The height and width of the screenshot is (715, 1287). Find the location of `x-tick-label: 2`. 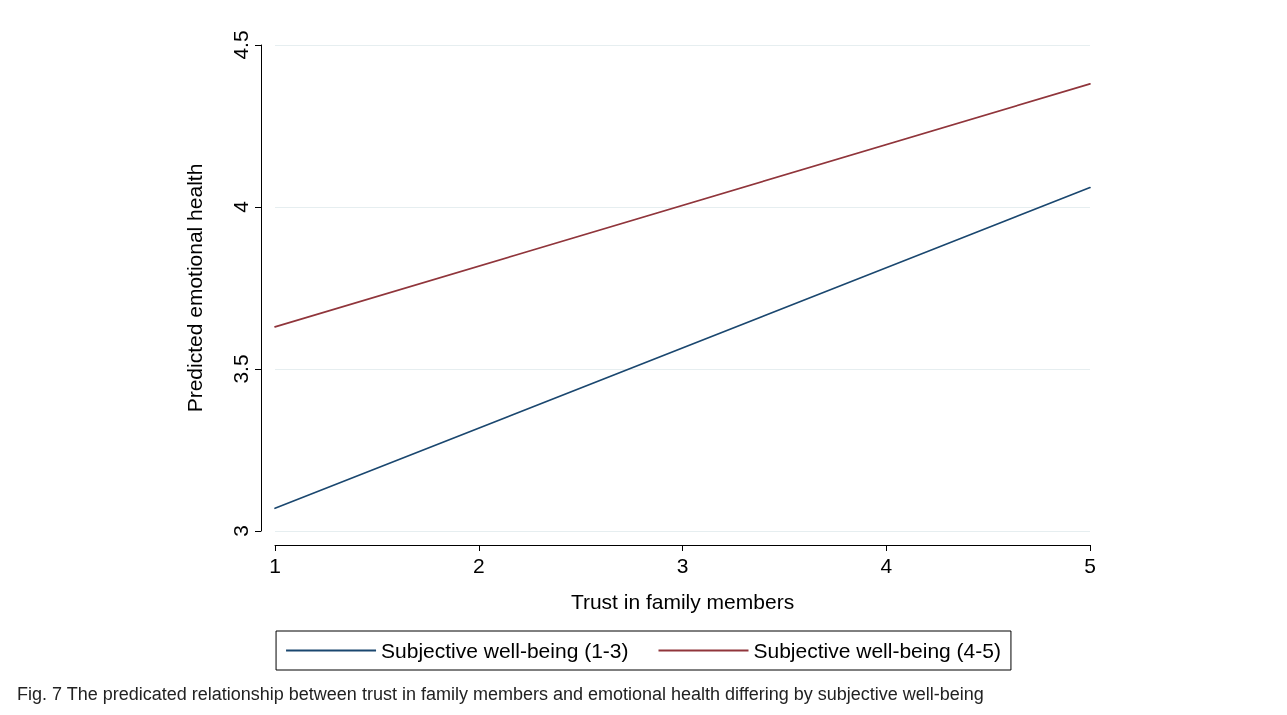

x-tick-label: 2 is located at coordinates (478, 565).